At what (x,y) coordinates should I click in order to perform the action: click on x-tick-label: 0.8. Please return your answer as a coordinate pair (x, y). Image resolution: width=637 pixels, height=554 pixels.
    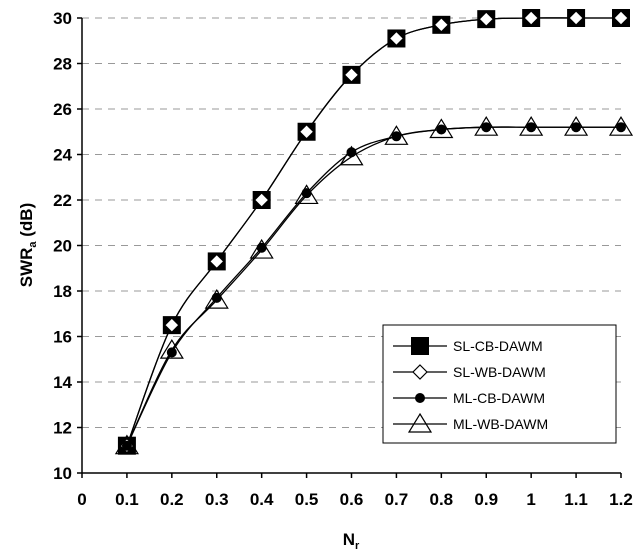
    Looking at the image, I should click on (442, 499).